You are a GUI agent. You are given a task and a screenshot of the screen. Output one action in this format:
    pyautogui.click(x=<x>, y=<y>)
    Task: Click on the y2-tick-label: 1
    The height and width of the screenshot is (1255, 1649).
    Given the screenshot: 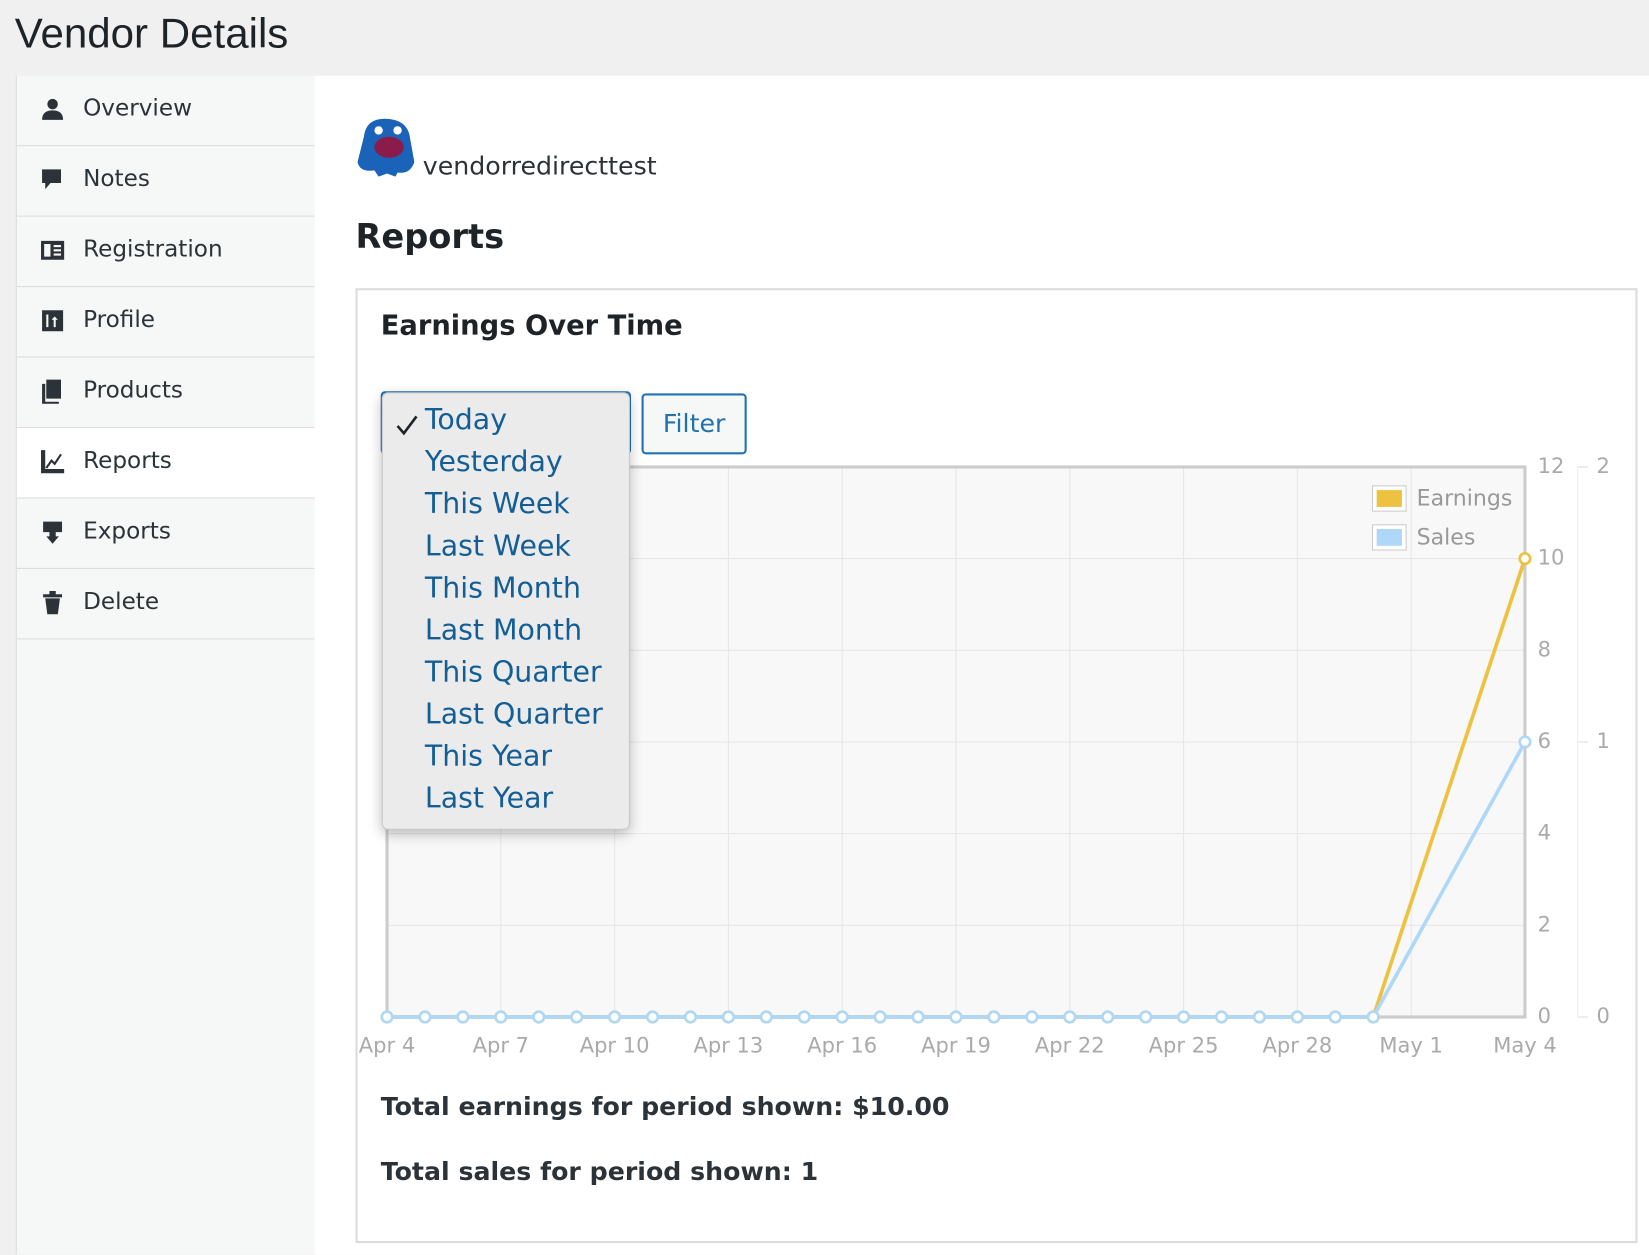 What is the action you would take?
    pyautogui.click(x=1602, y=740)
    